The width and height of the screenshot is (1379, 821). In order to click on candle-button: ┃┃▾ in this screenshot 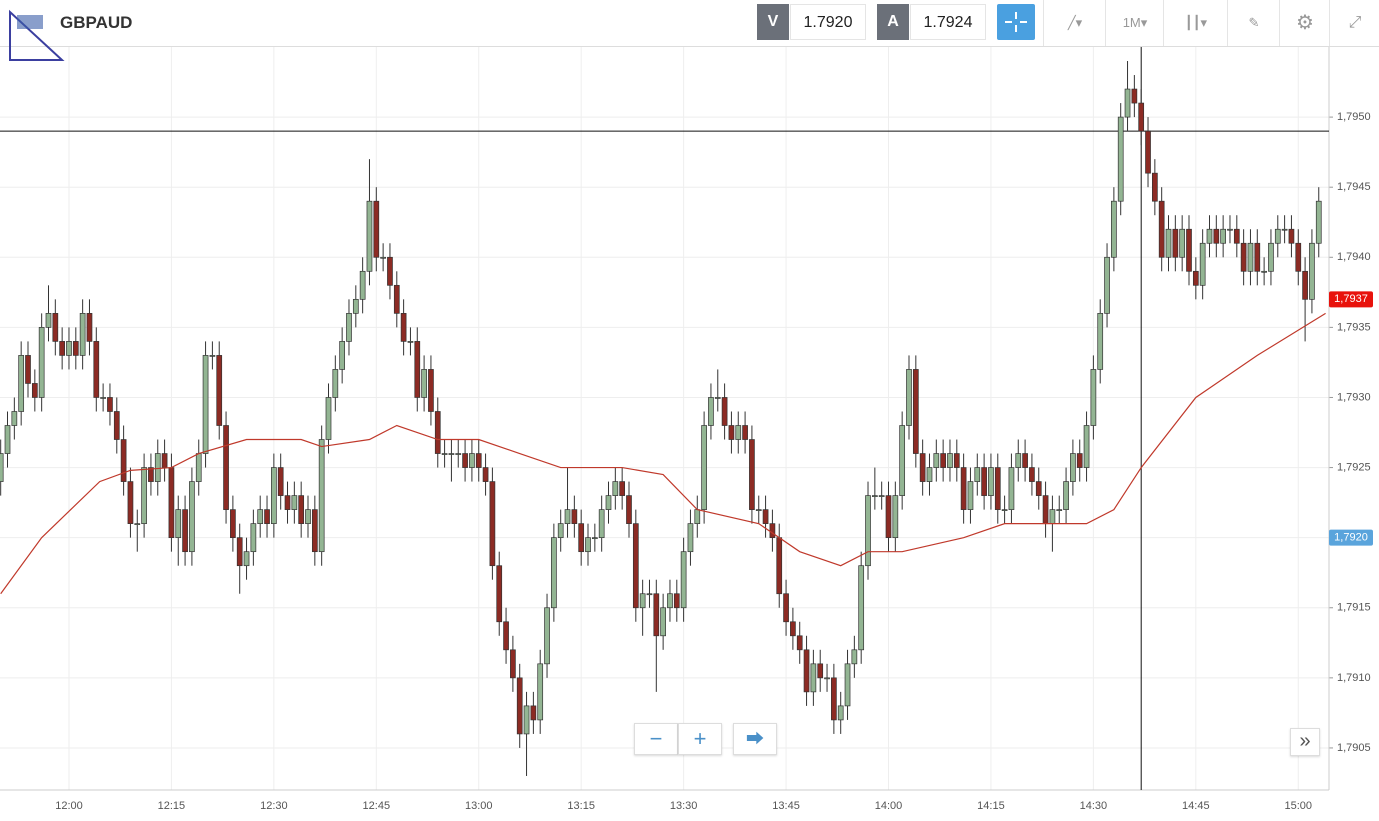, I will do `click(1195, 23)`.